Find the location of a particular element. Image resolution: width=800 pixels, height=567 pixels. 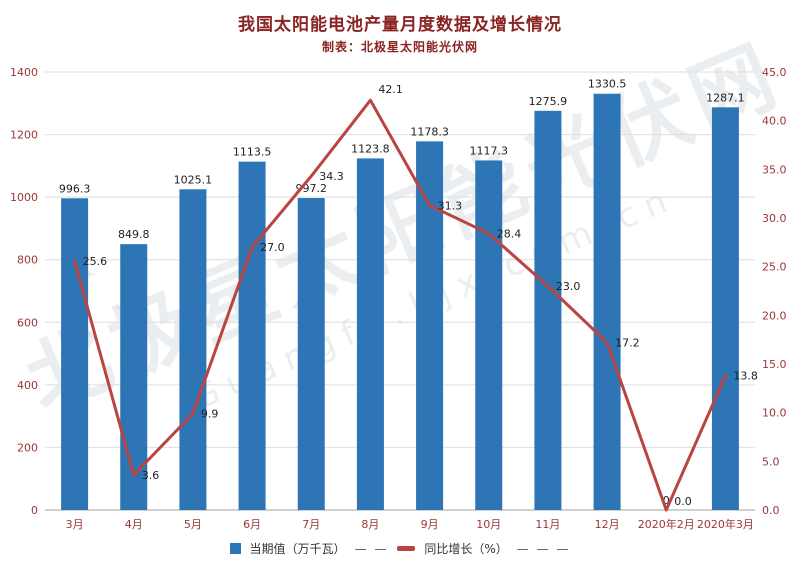

left-axis-tick-label: 600 is located at coordinates (27, 322).